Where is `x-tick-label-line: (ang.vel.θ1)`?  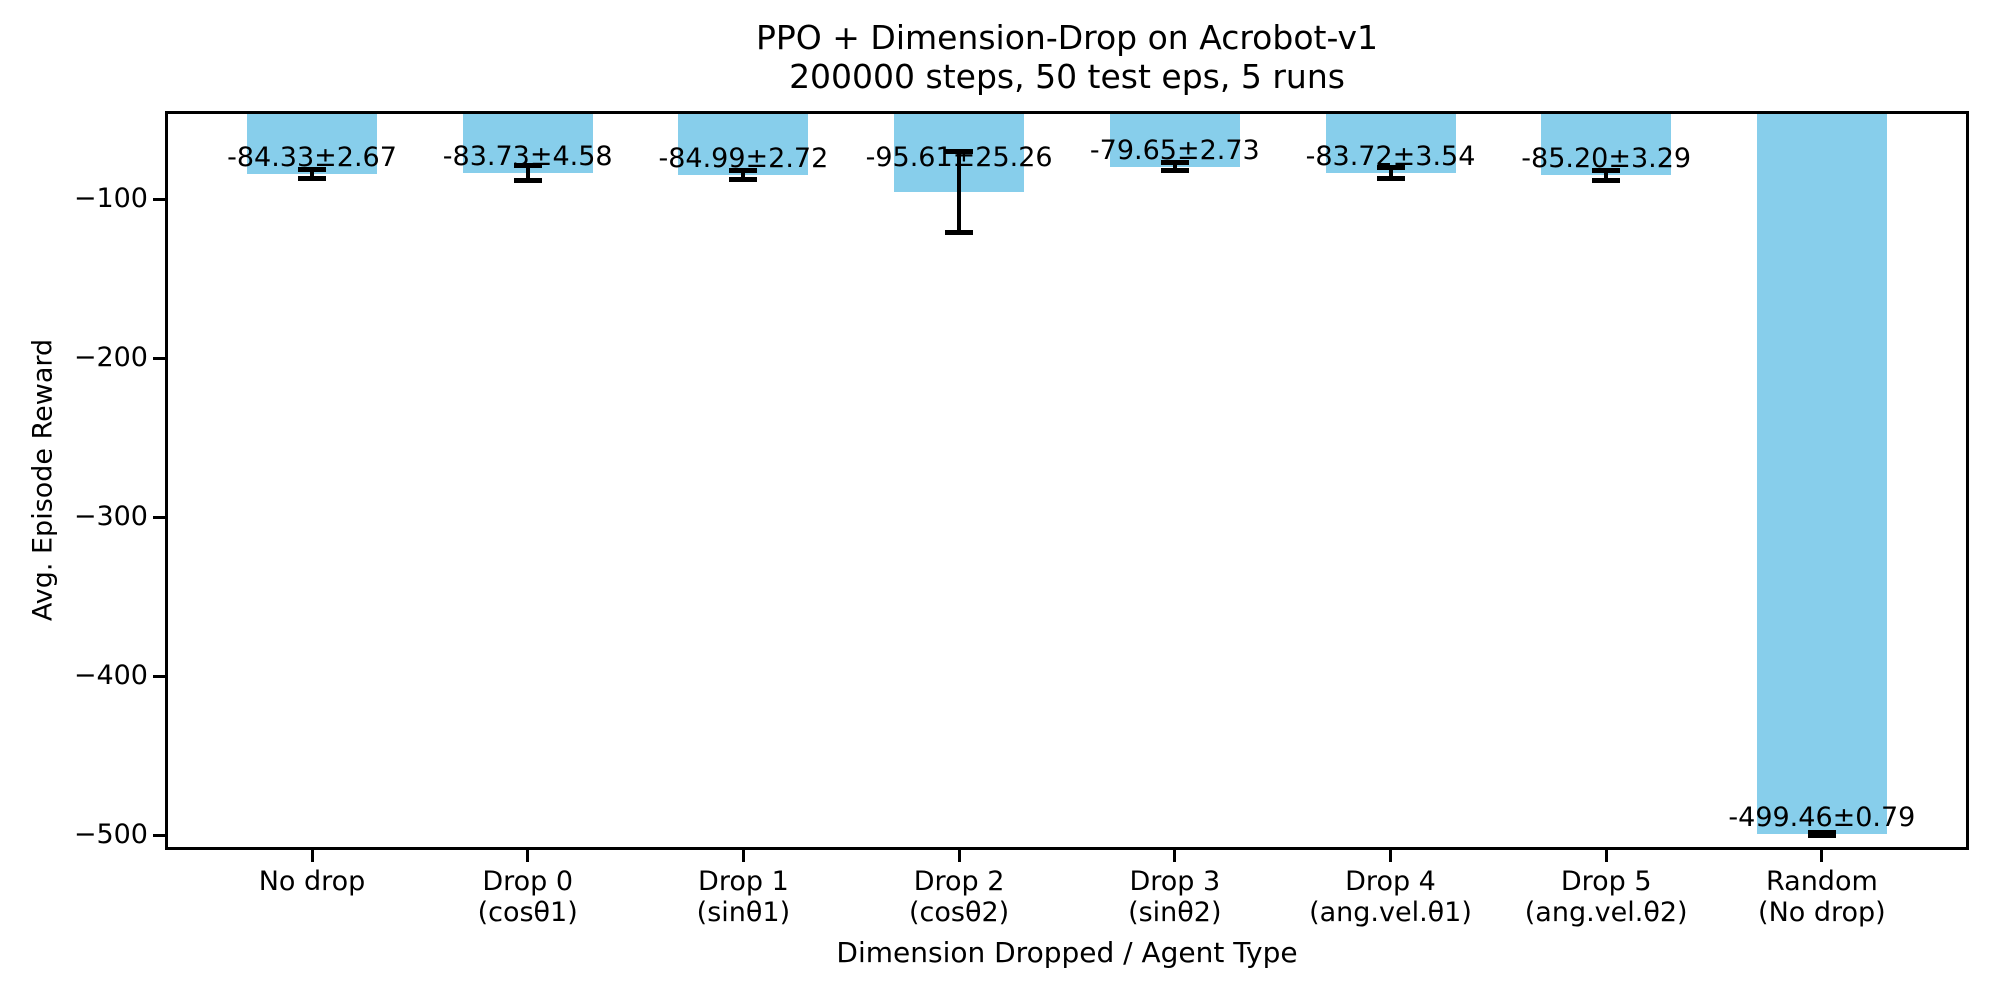
x-tick-label-line: (ang.vel.θ1) is located at coordinates (1390, 912).